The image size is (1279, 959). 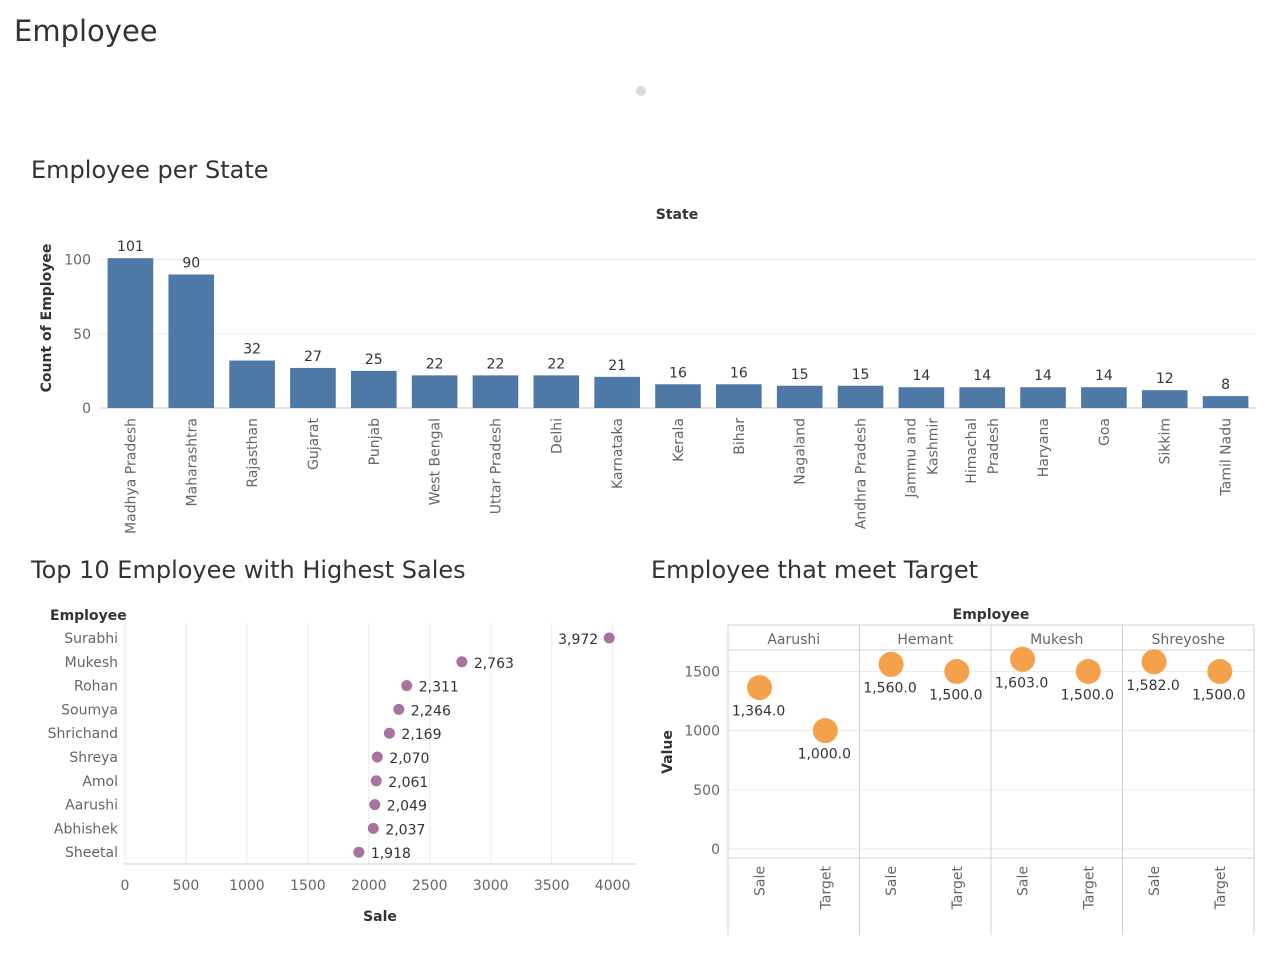 What do you see at coordinates (758, 712) in the screenshot?
I see `value-label: 1,364.0` at bounding box center [758, 712].